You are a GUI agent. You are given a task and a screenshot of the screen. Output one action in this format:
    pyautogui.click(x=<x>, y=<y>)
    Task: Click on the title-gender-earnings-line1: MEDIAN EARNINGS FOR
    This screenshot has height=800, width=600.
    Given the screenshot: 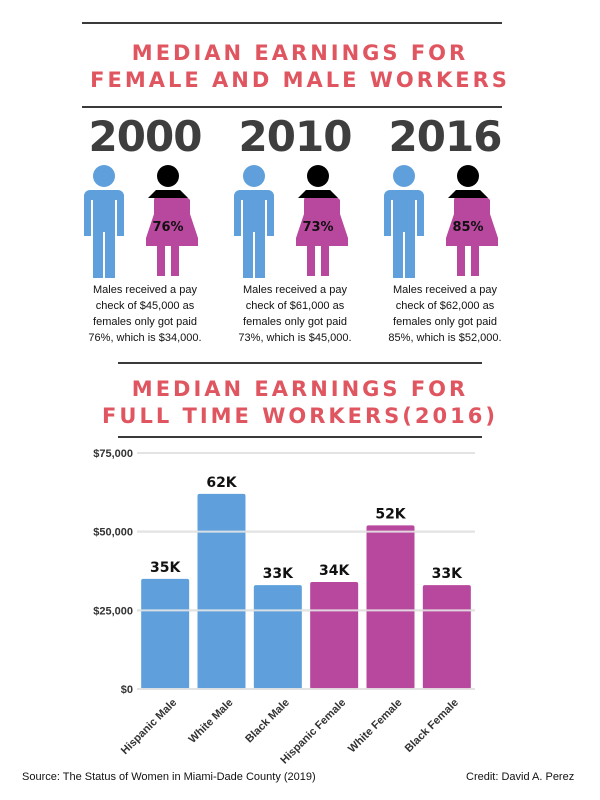 What is the action you would take?
    pyautogui.click(x=300, y=53)
    